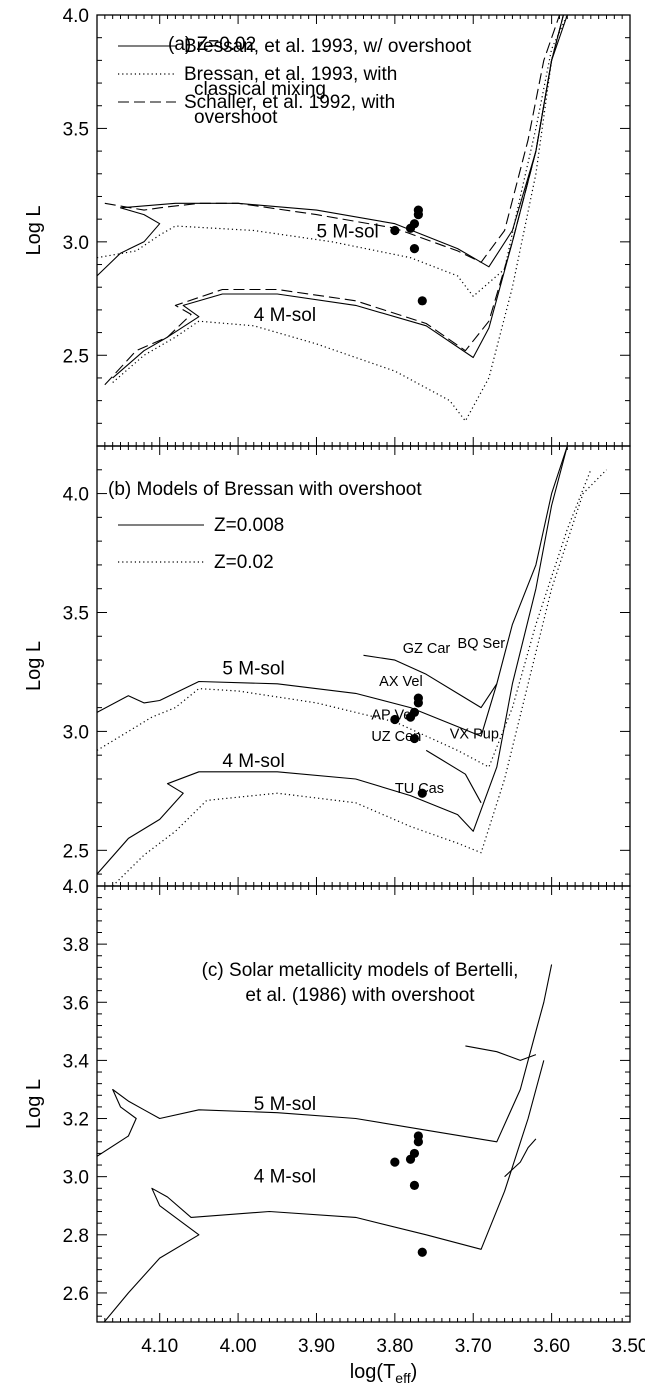  Describe the element at coordinates (238, 1346) in the screenshot. I see `x-tick-label: 4.00` at that location.